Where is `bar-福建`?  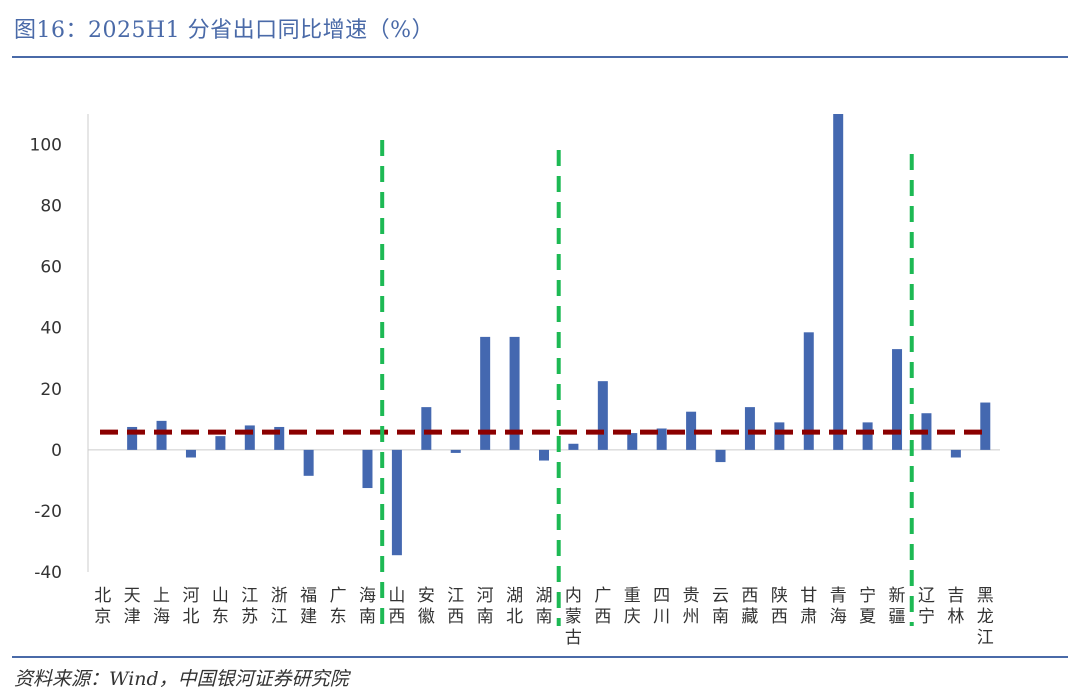
bar-福建 is located at coordinates (308, 462).